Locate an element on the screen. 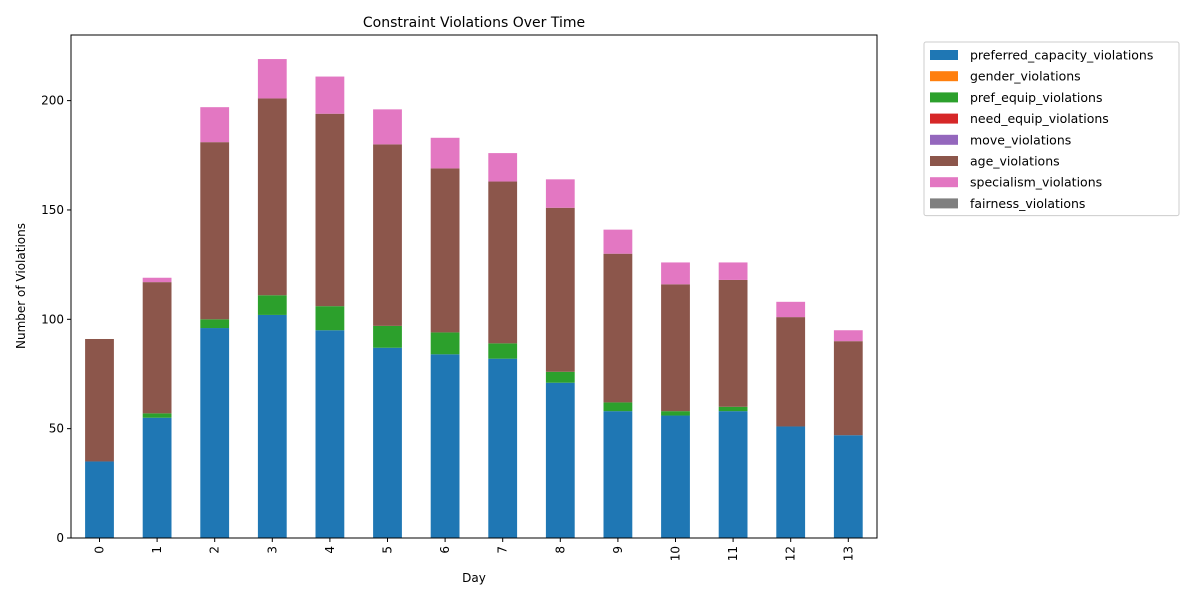 This screenshot has height=600, width=1200. x-tick-label: 8 is located at coordinates (560, 550).